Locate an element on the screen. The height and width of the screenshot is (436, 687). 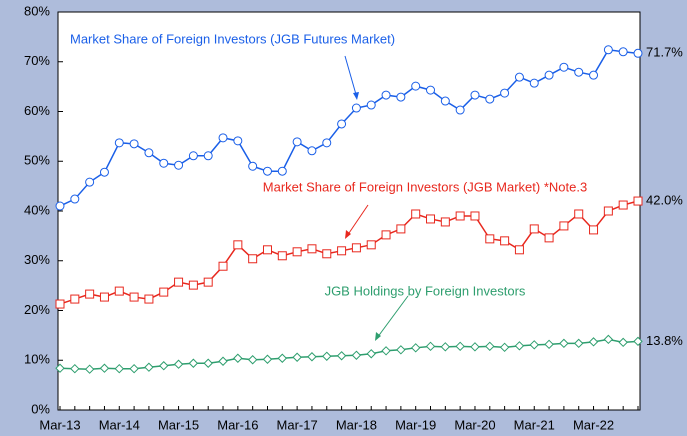
y-tick-label: 60% is located at coordinates (37, 110).